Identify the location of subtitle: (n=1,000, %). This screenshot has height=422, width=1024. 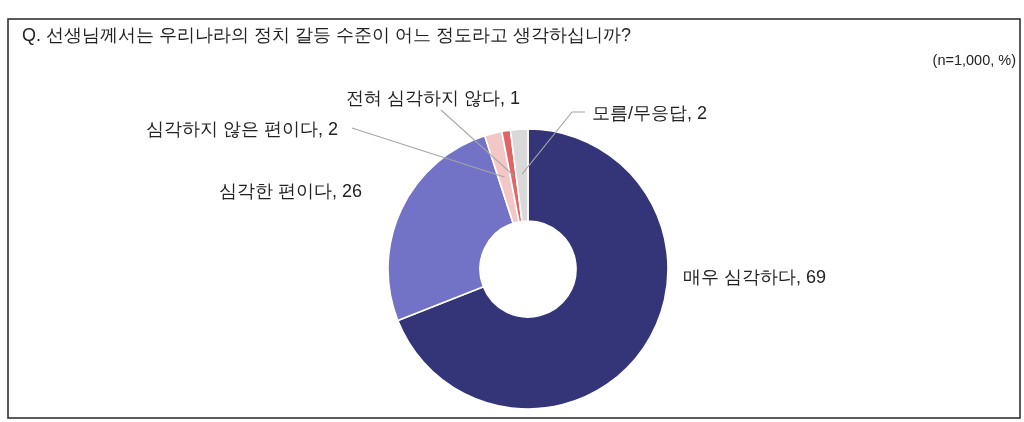
(974, 60).